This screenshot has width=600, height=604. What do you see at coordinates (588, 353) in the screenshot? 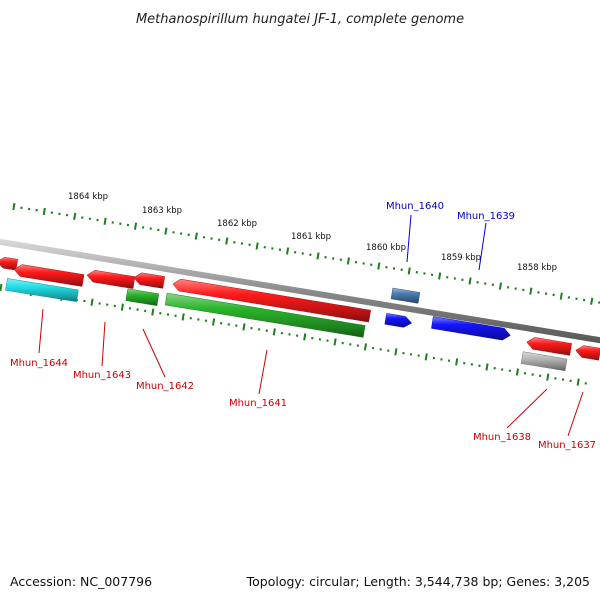
I see `mhun-1637-gene-arrow` at bounding box center [588, 353].